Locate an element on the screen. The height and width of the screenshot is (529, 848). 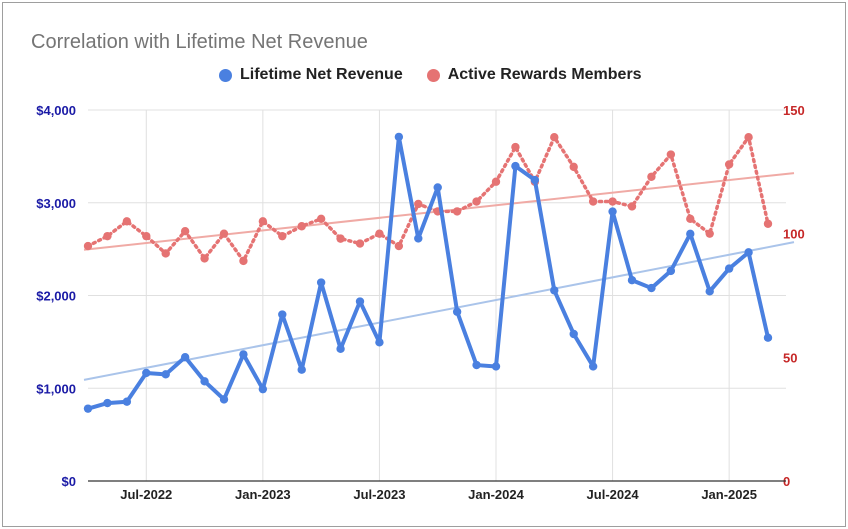
legend-label-revenue: Lifetime Net Revenue is located at coordinates (321, 74).